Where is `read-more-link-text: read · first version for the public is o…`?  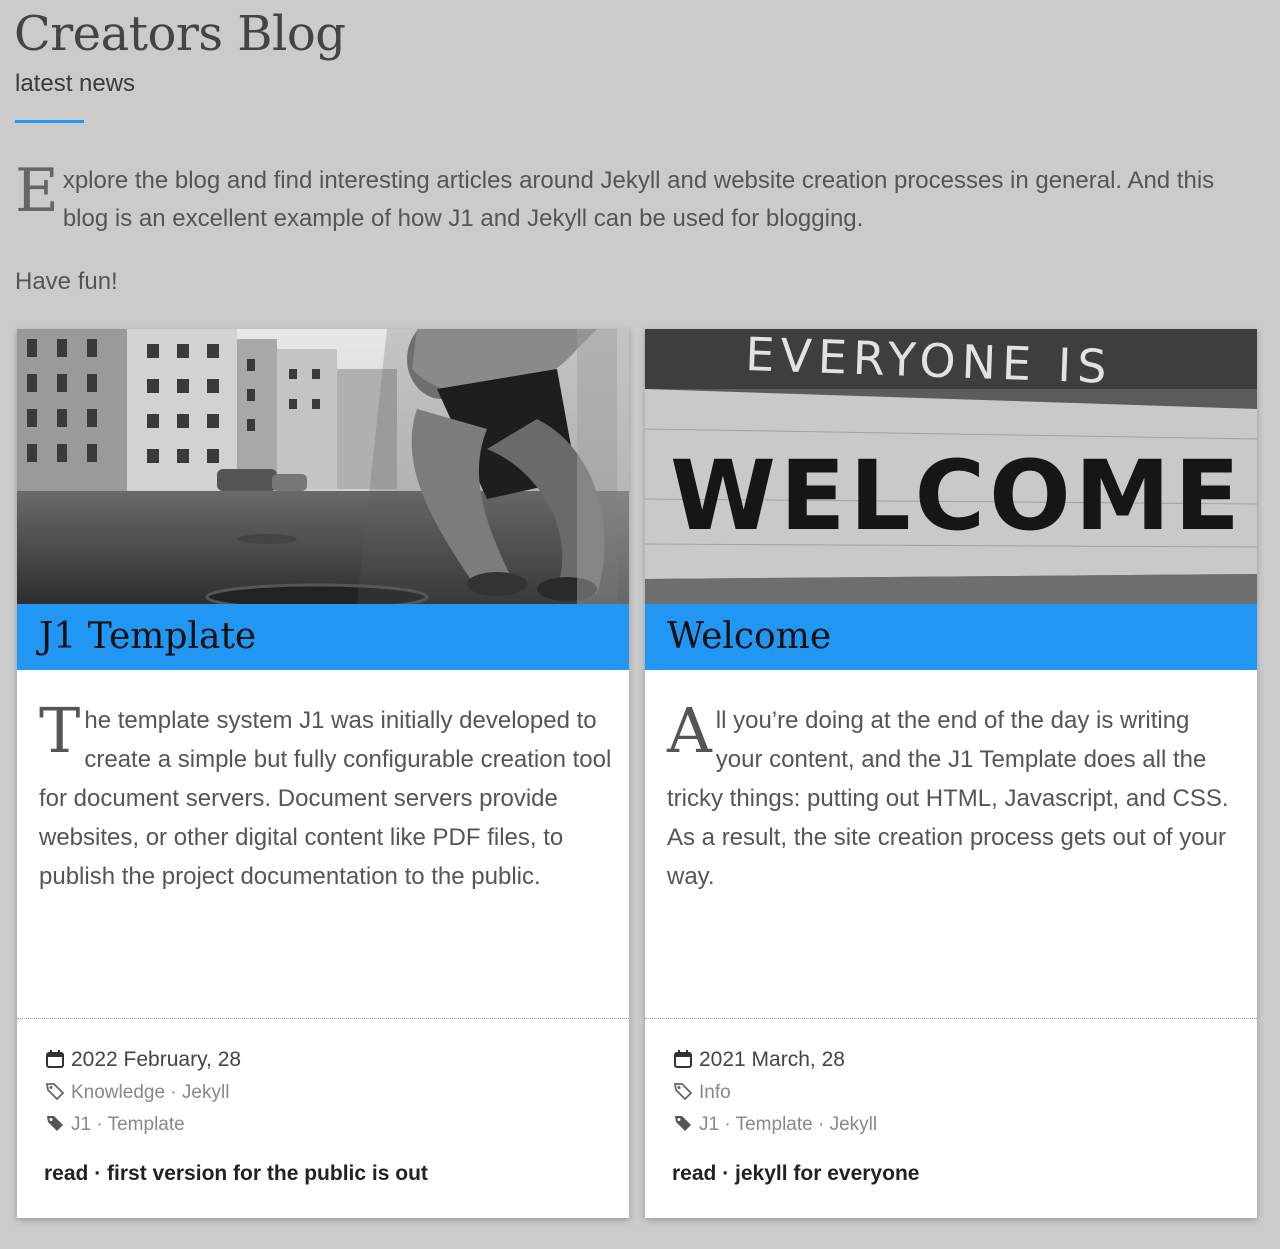
read-more-link-text: read · first version for the public is o… is located at coordinates (236, 1173).